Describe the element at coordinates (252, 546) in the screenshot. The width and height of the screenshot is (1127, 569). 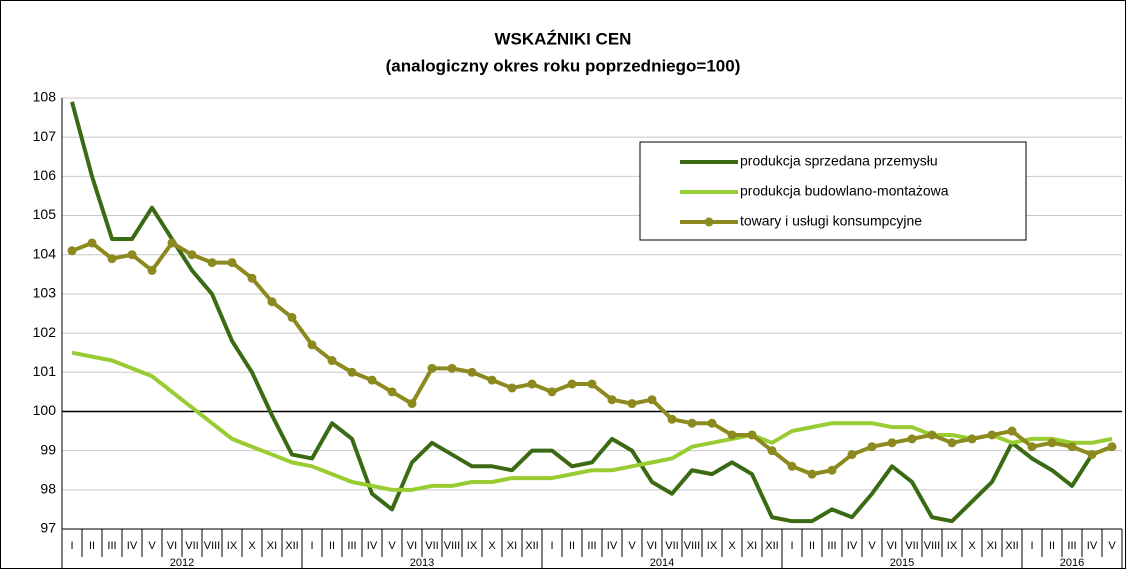
I see `x-tick-label: X` at that location.